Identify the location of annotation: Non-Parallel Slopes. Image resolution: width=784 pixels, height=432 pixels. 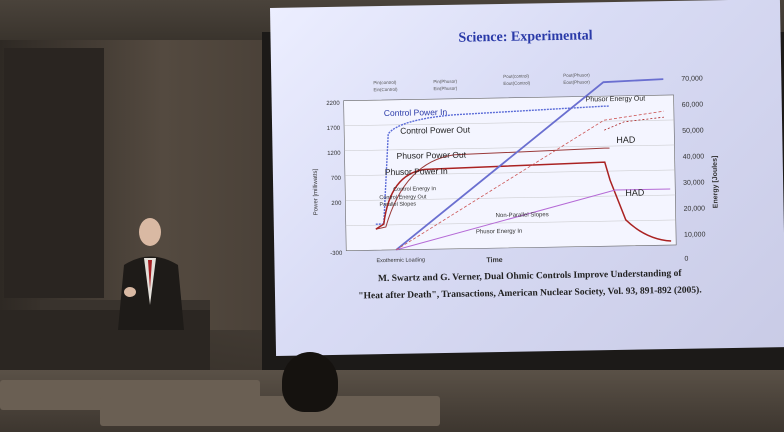
(522, 215).